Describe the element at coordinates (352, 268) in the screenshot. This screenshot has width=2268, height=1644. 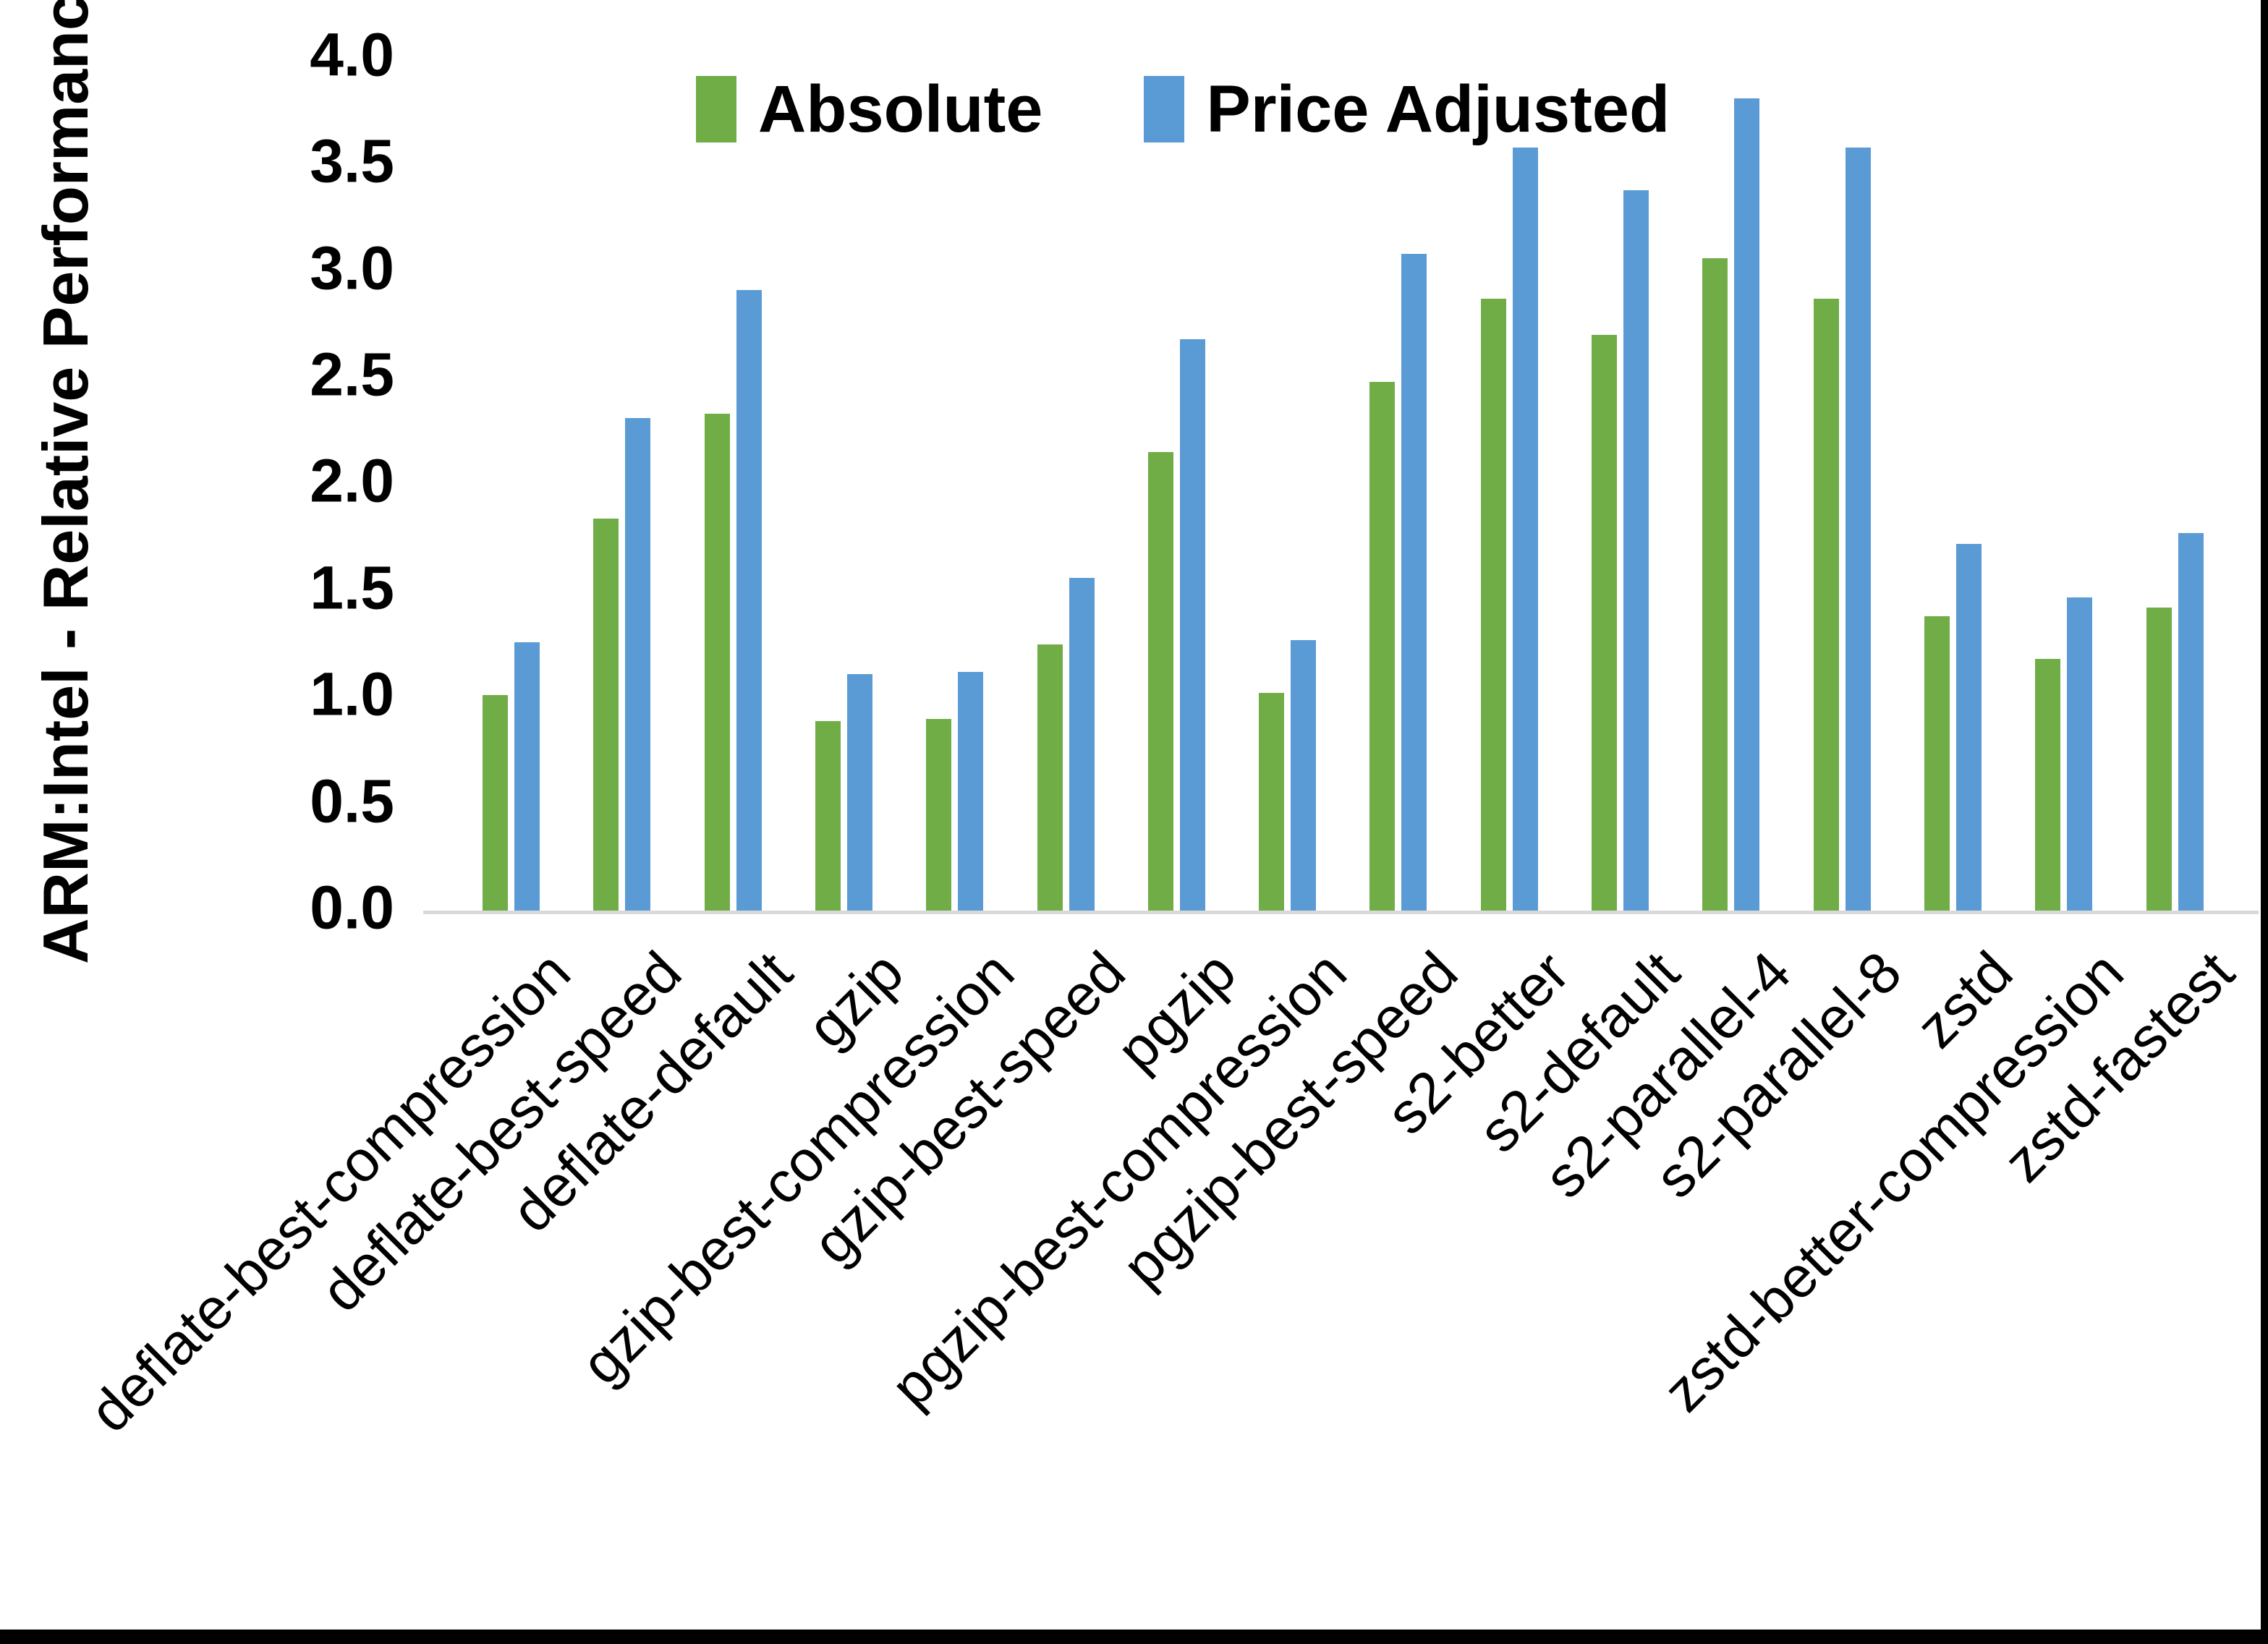
I see `y-tick-label-3.0: 3.0` at that location.